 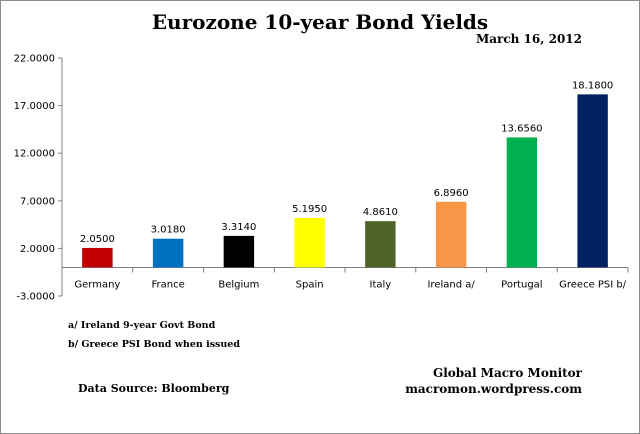 I want to click on bar-value-label: 3.0180, so click(x=168, y=230).